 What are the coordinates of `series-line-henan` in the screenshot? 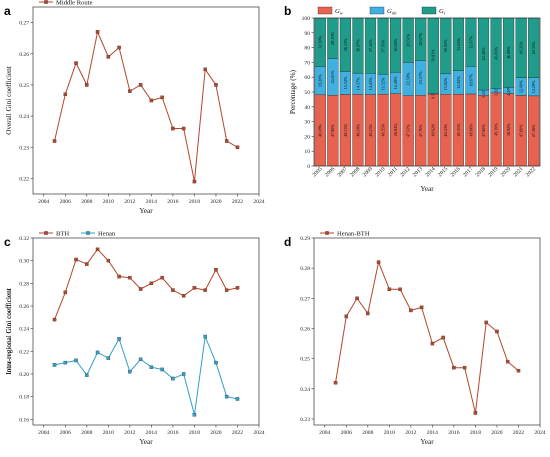 It's located at (146, 374).